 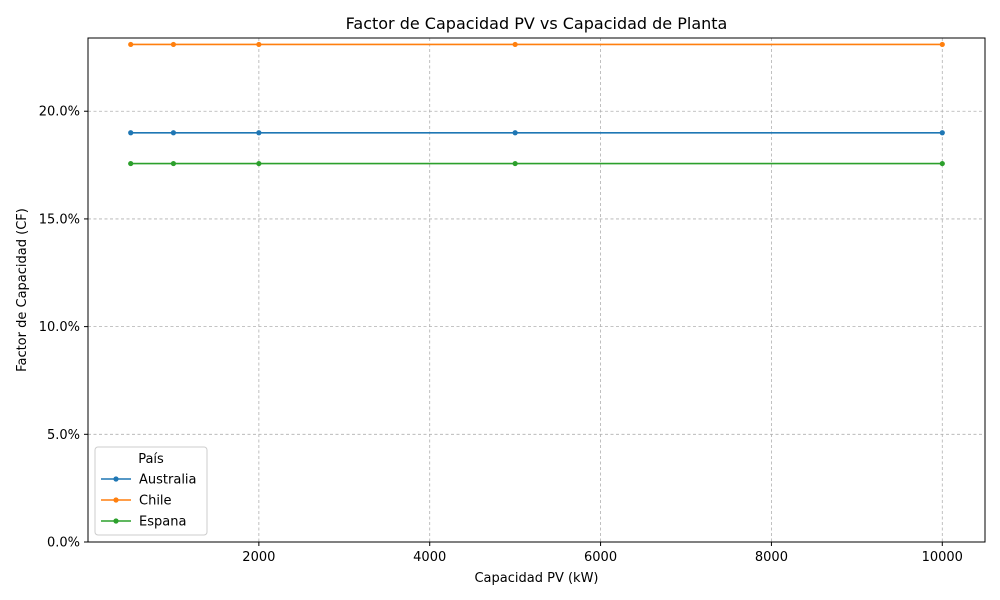 I want to click on legend: País Australia Chile Espana, so click(x=151, y=491).